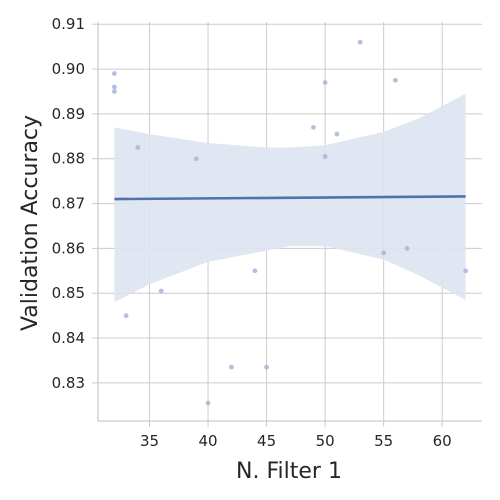  Describe the element at coordinates (383, 441) in the screenshot. I see `x-tick-label: 55` at that location.